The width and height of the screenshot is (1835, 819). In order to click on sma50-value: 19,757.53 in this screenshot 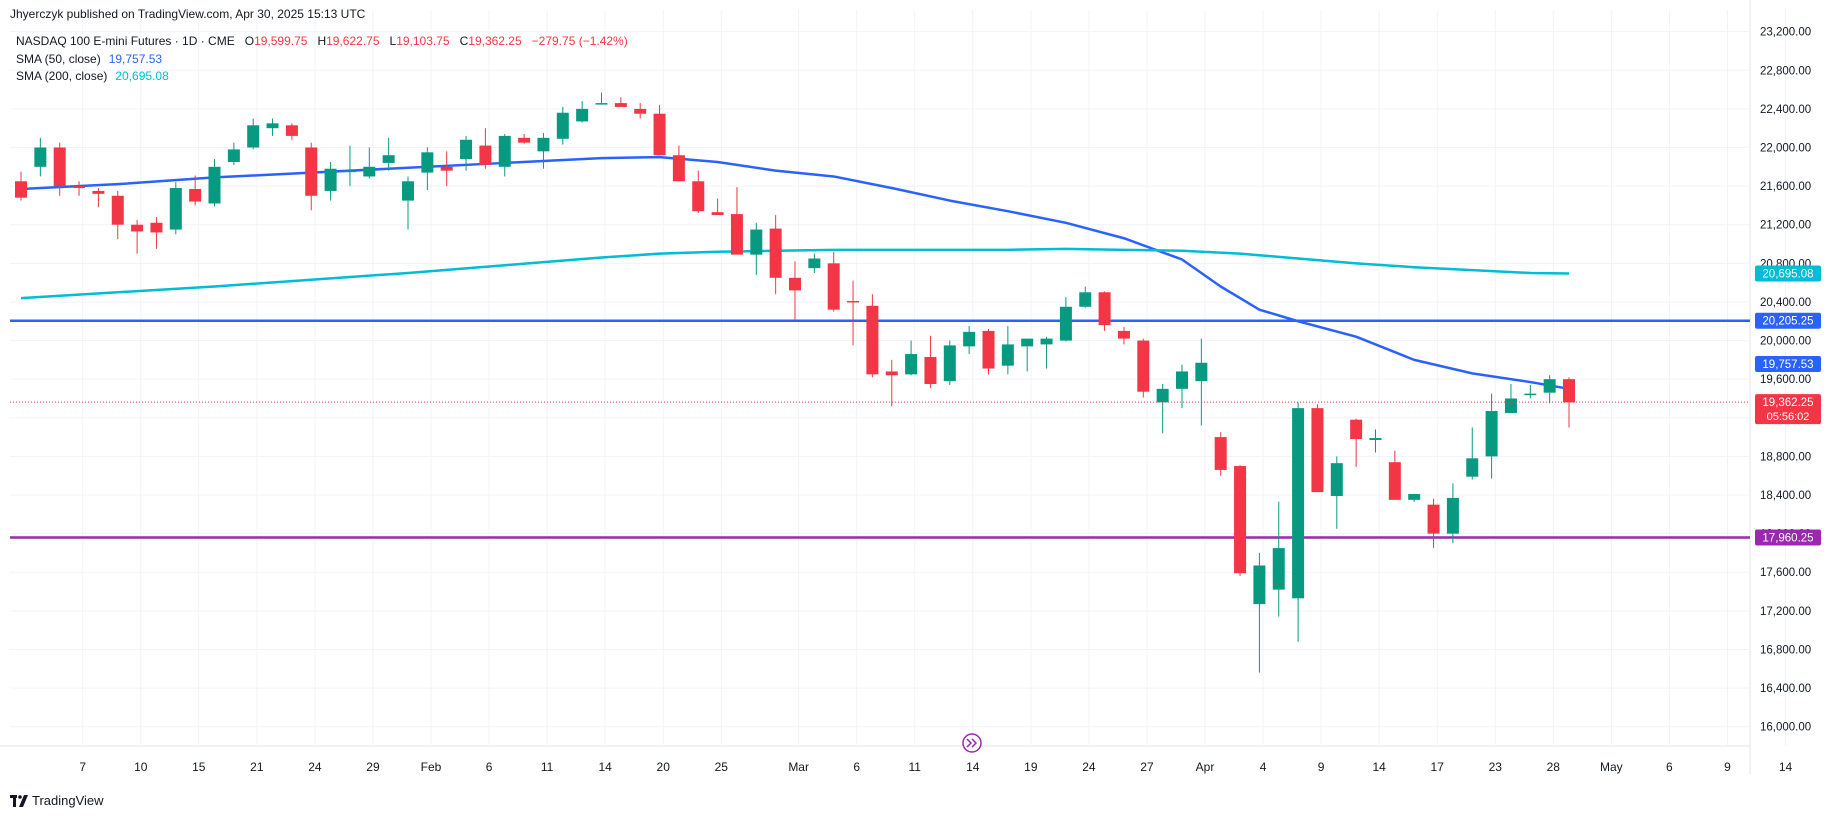, I will do `click(135, 58)`.